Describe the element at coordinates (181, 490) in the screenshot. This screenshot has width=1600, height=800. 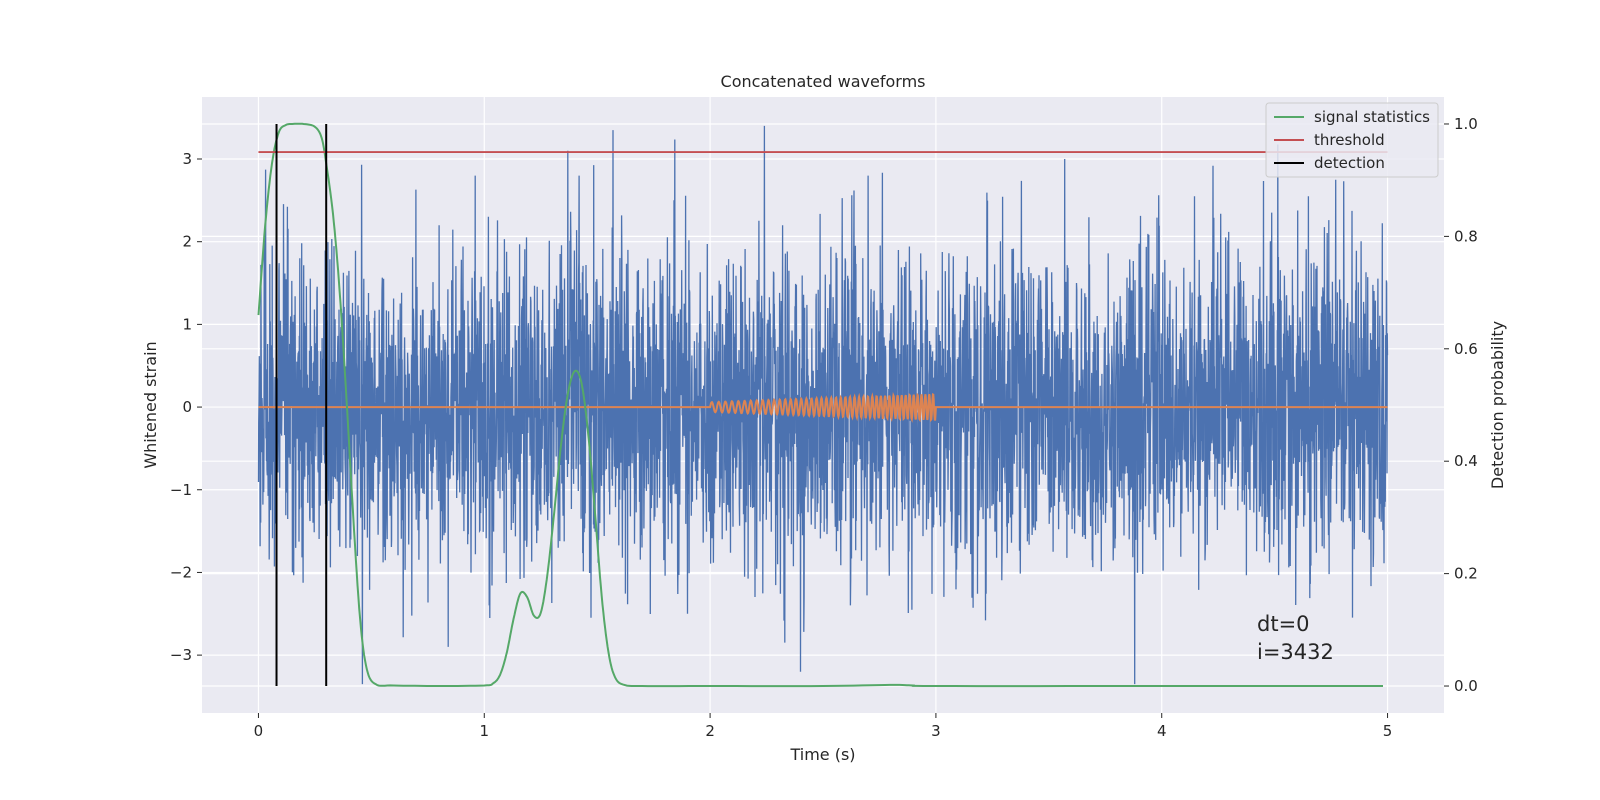
I see `y-tick-label: −1` at that location.